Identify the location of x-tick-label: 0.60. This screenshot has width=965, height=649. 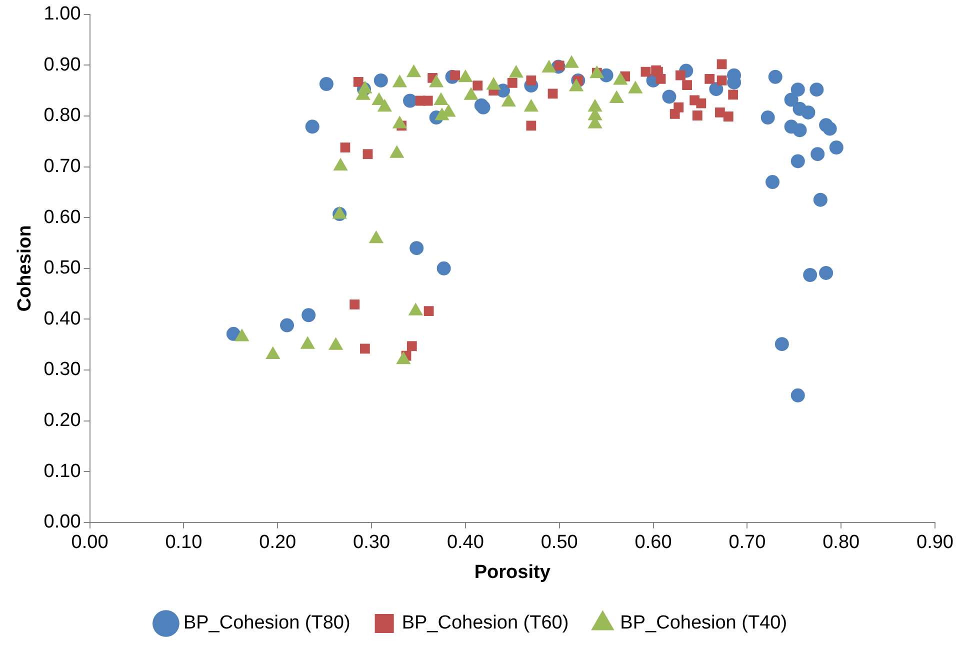
(653, 543).